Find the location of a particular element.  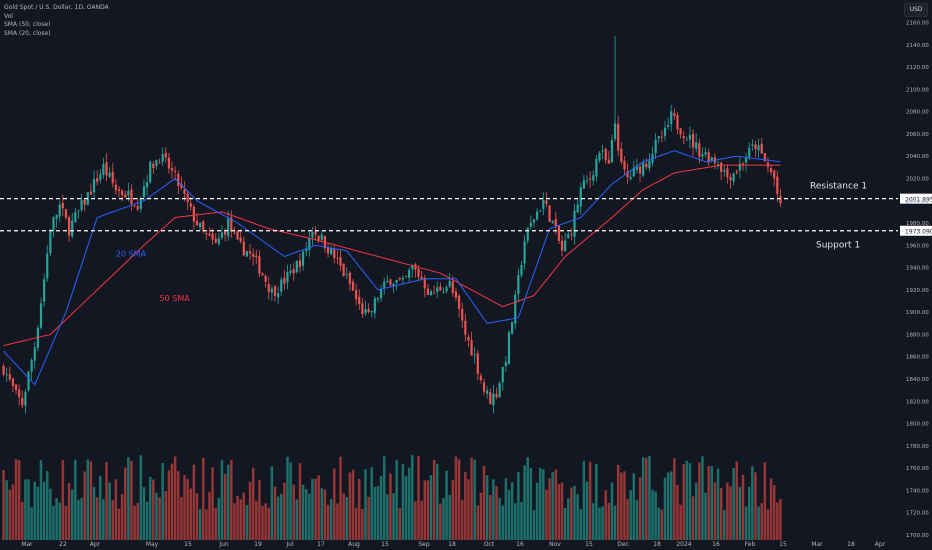

y-tick-label: 1700.00 is located at coordinates (917, 536).